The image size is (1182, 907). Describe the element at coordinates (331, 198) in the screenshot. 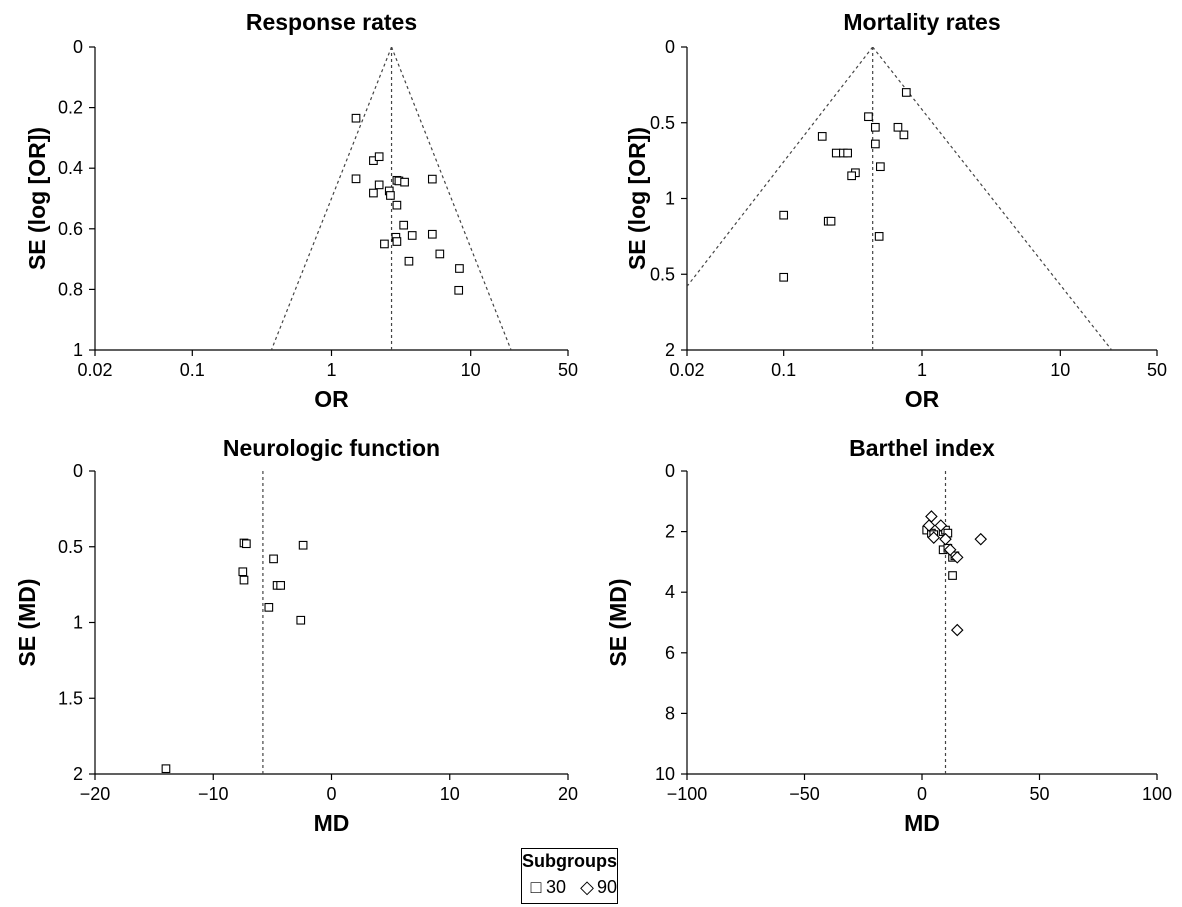

I see `funnel-left-line` at that location.